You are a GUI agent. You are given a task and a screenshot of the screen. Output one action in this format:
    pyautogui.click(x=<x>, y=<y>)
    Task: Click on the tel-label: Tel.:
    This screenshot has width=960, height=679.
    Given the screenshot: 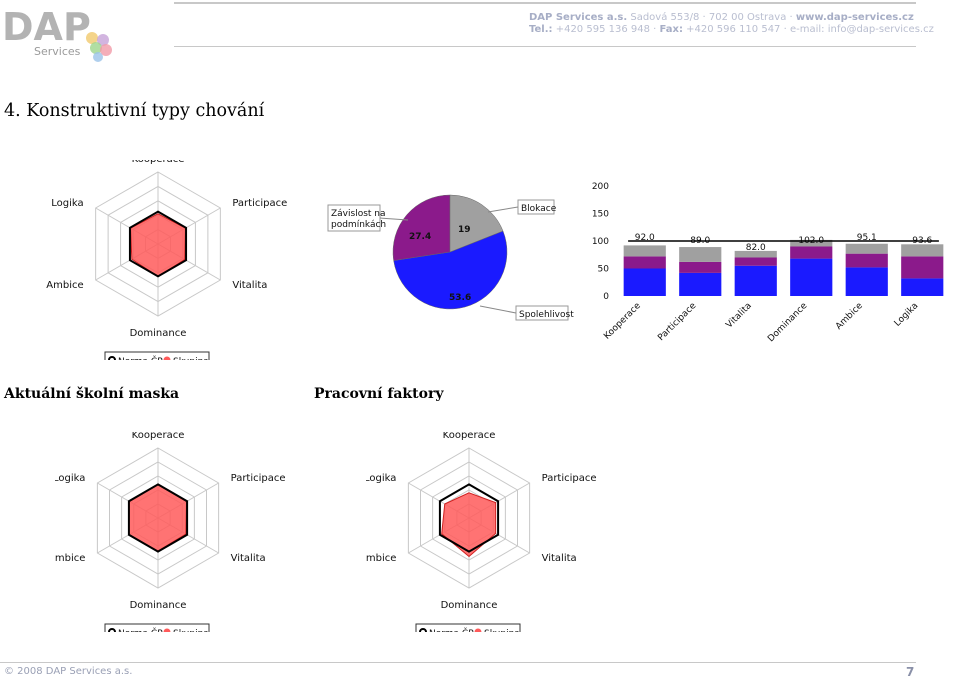 What is the action you would take?
    pyautogui.click(x=541, y=29)
    